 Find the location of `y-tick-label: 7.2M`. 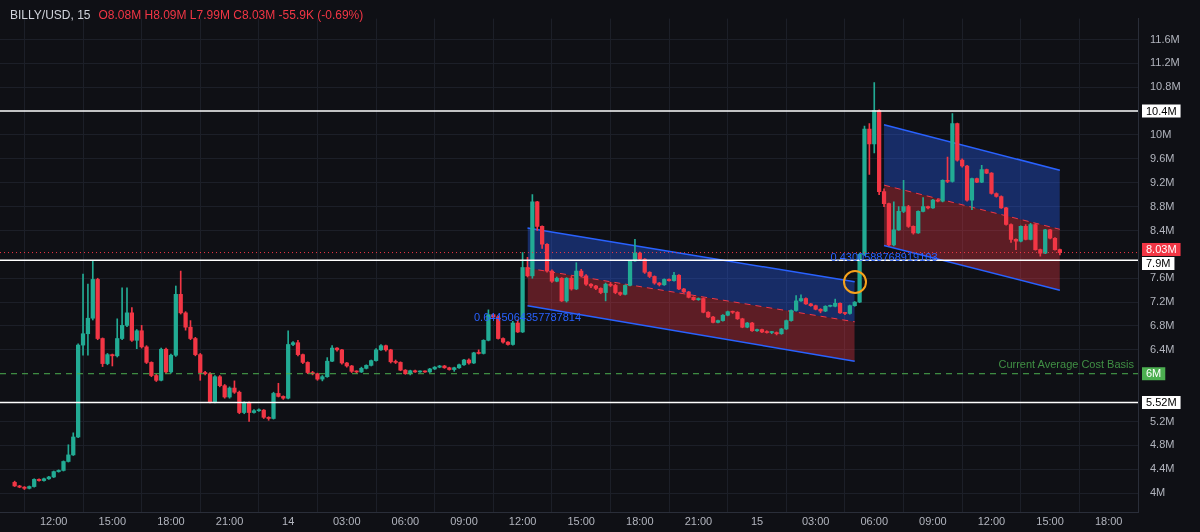

y-tick-label: 7.2M is located at coordinates (1162, 301).